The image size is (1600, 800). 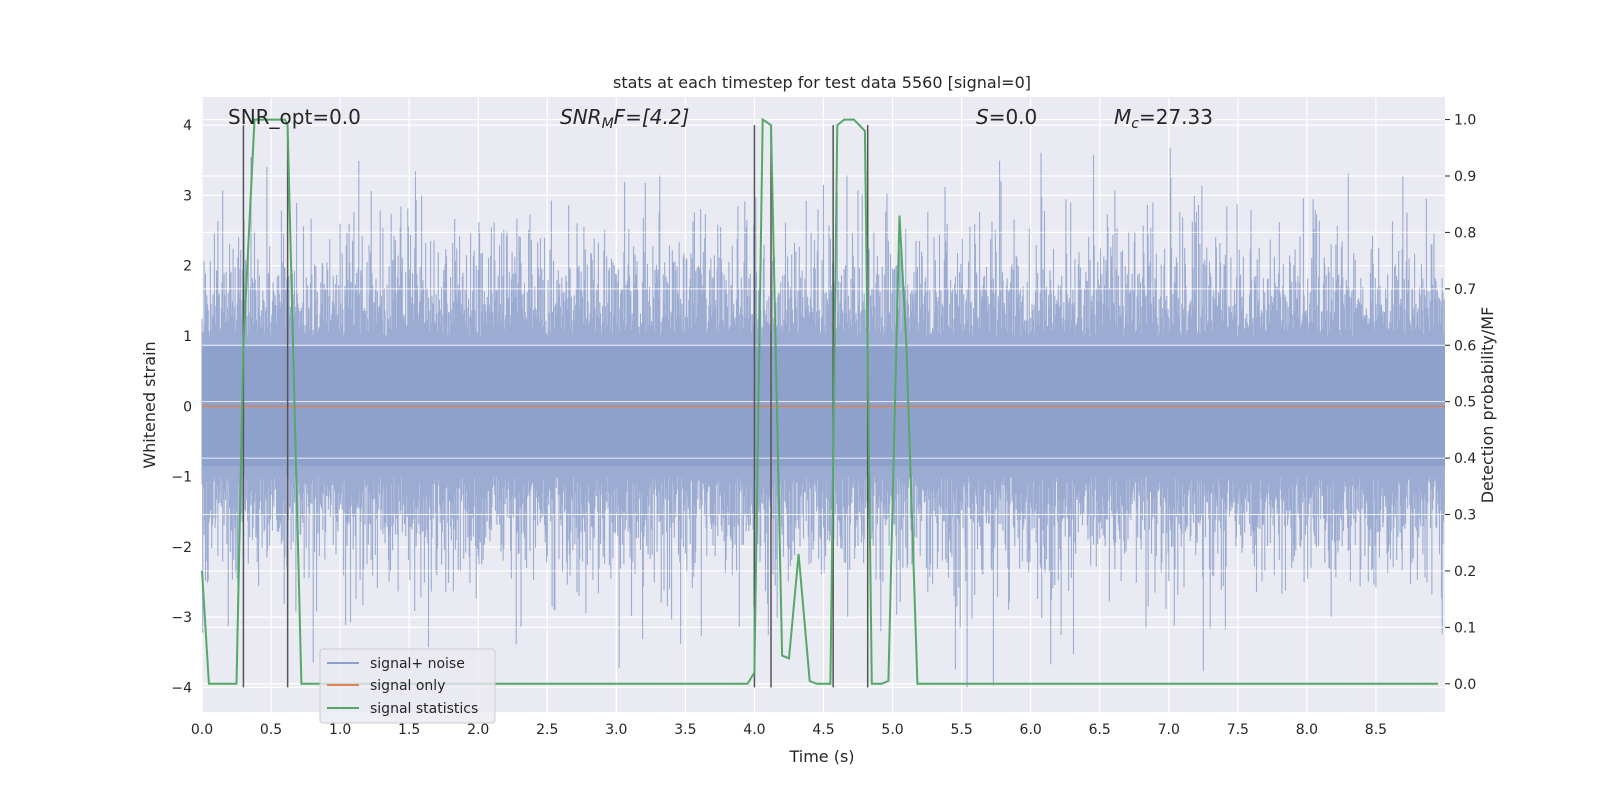 What do you see at coordinates (187, 126) in the screenshot?
I see `y-tick-0: 4` at bounding box center [187, 126].